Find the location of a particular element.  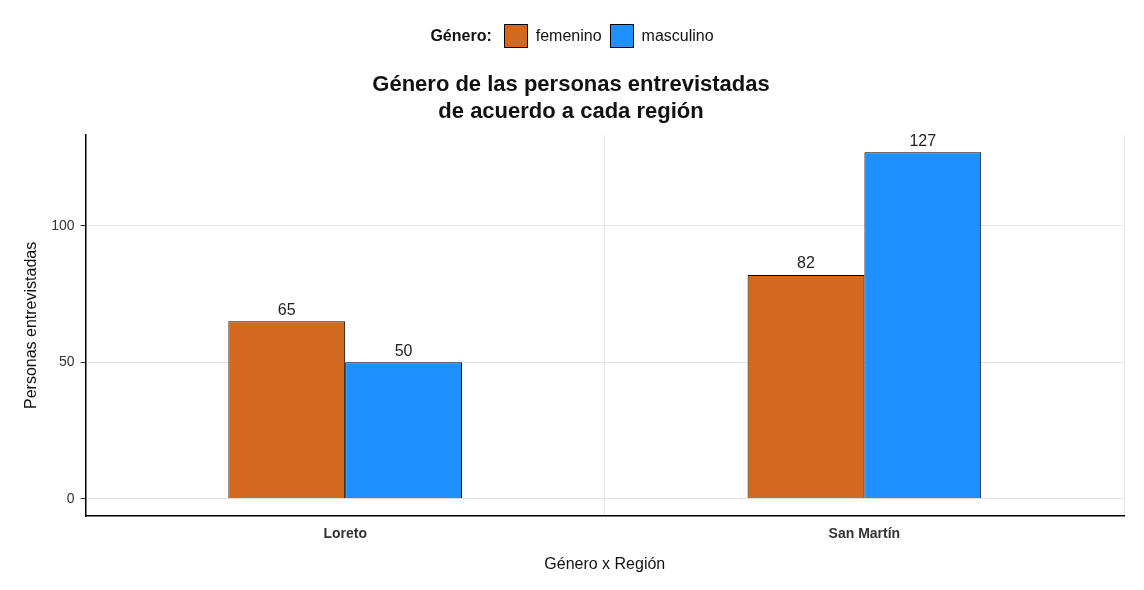

y-tick-label: 100 is located at coordinates (63, 224).